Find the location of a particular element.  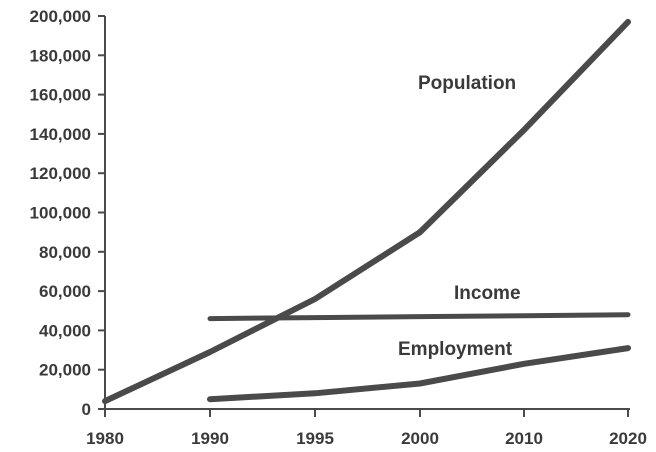

y-tick-label: 0 is located at coordinates (86, 409).